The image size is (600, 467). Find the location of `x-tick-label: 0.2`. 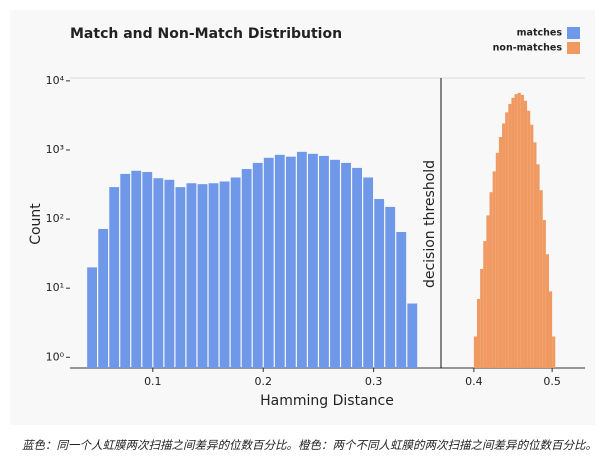

x-tick-label: 0.2 is located at coordinates (263, 381).